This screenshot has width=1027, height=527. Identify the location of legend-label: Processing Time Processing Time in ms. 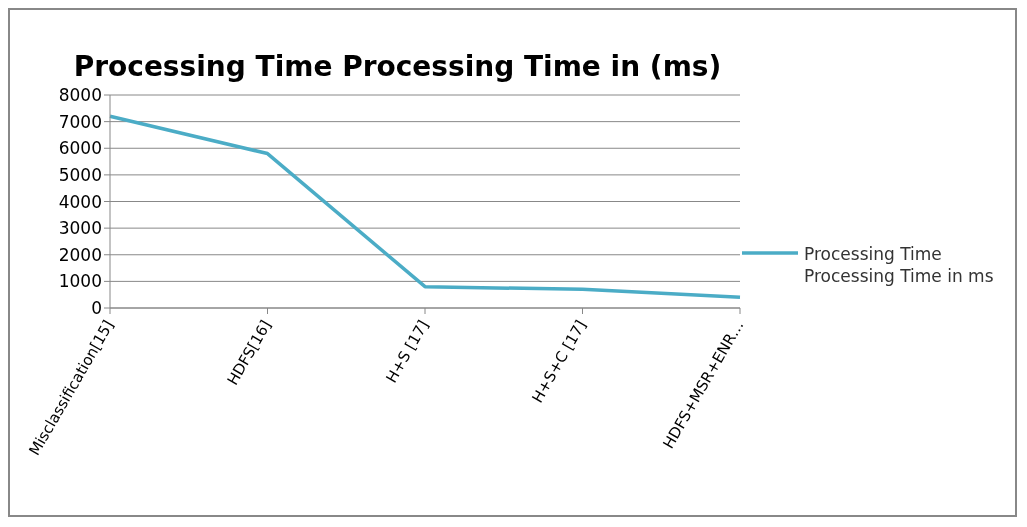
(899, 265).